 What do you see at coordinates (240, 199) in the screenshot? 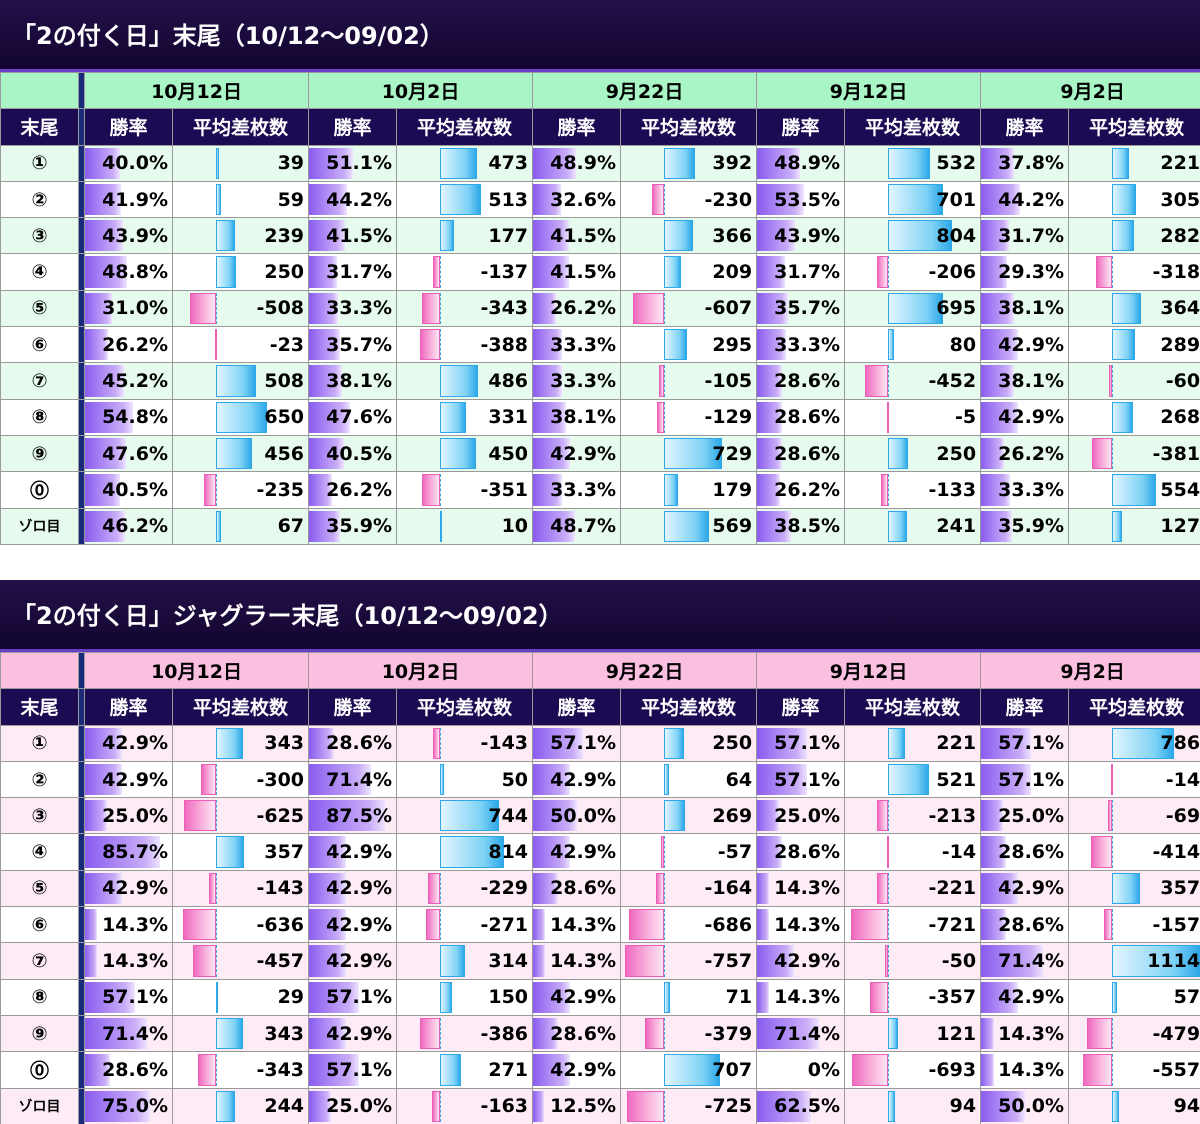
I see `avg-diff-cell: 59` at bounding box center [240, 199].